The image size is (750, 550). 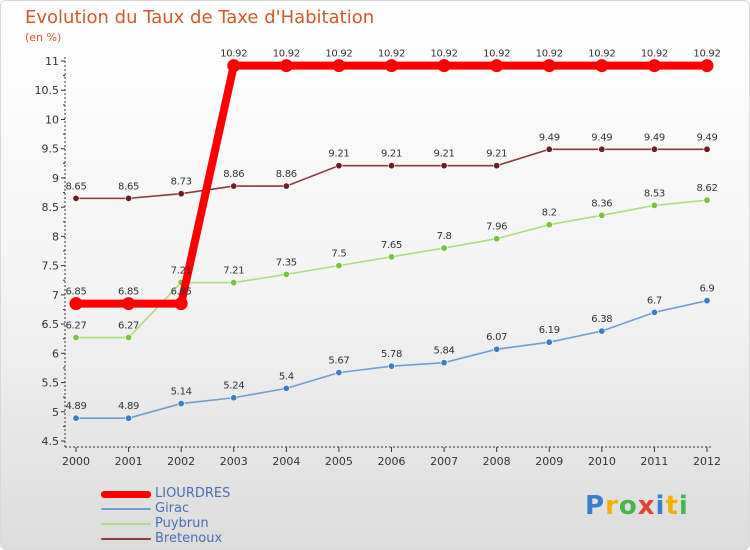 I want to click on logo-letter: t, so click(x=672, y=506).